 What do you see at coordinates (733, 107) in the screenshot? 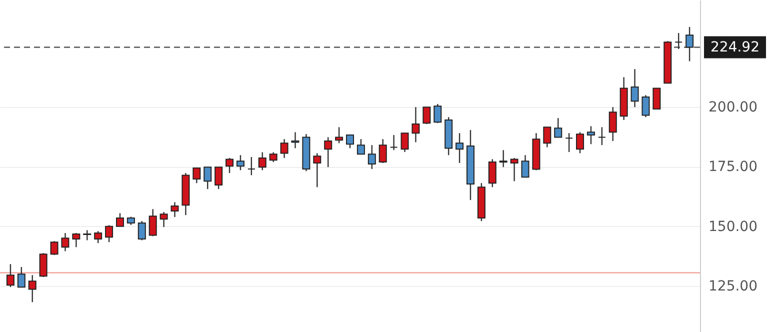
I see `y-tick-label: 200.00` at bounding box center [733, 107].